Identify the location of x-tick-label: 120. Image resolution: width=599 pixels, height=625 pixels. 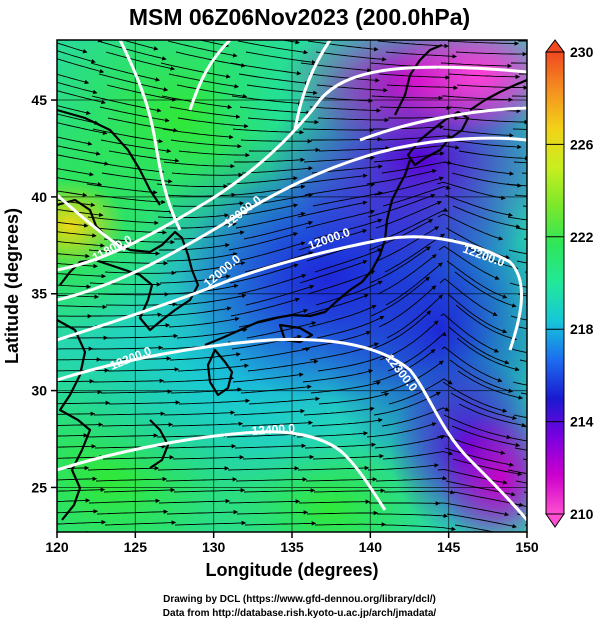
(57, 547).